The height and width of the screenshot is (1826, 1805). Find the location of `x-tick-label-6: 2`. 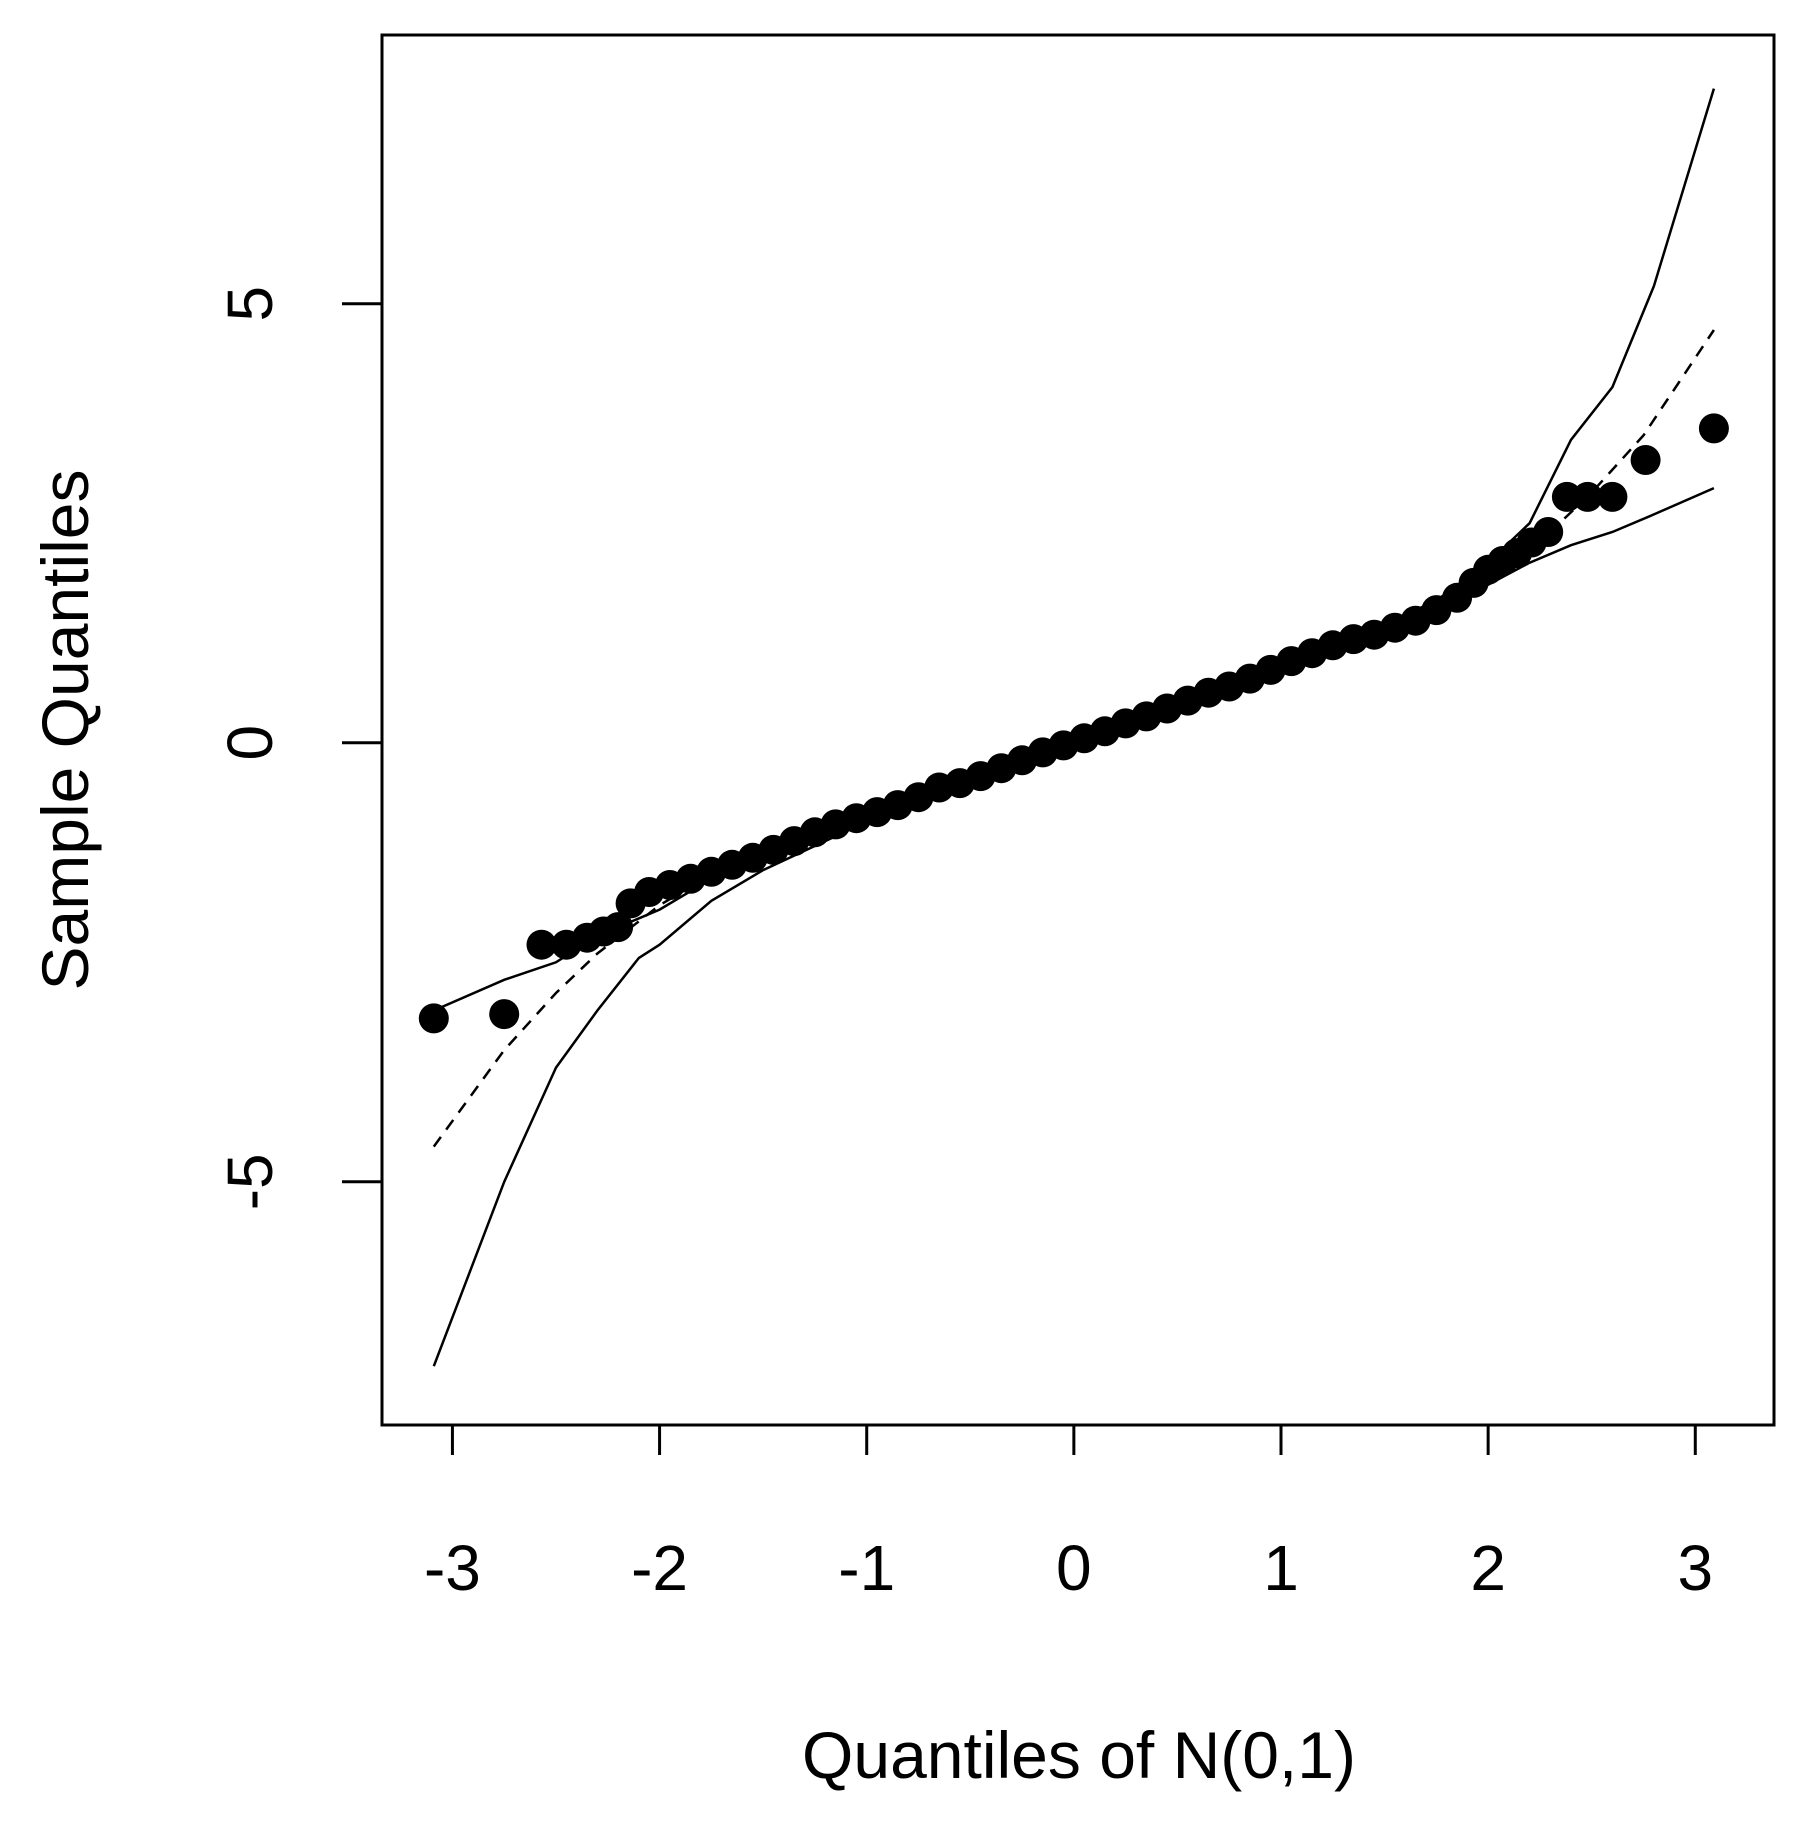

x-tick-label-6: 2 is located at coordinates (1488, 1568).